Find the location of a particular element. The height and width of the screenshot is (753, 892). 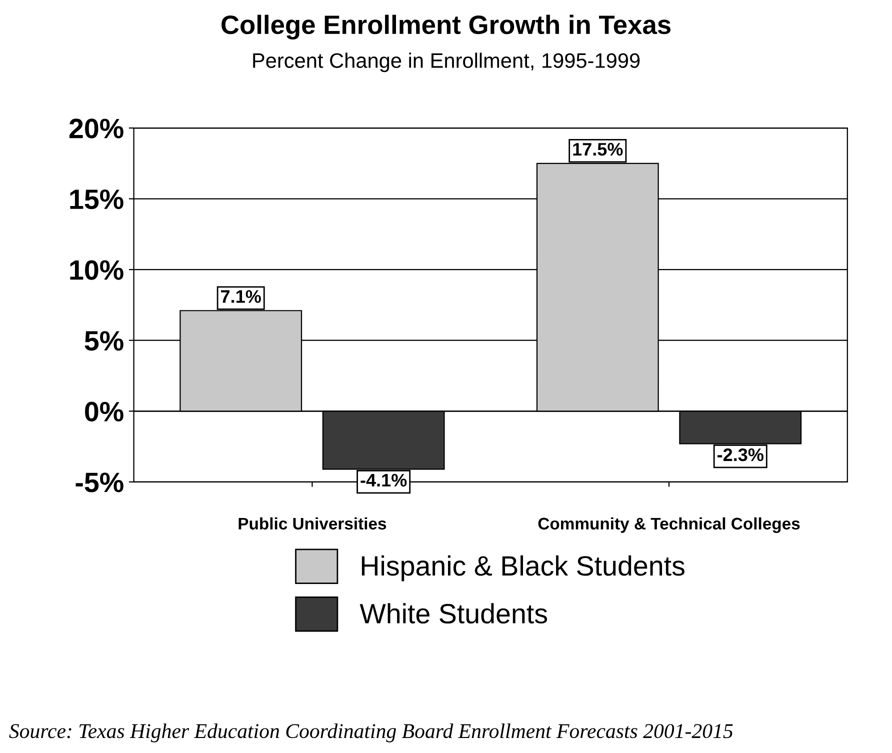

y-tick-label: -5% is located at coordinates (100, 482).